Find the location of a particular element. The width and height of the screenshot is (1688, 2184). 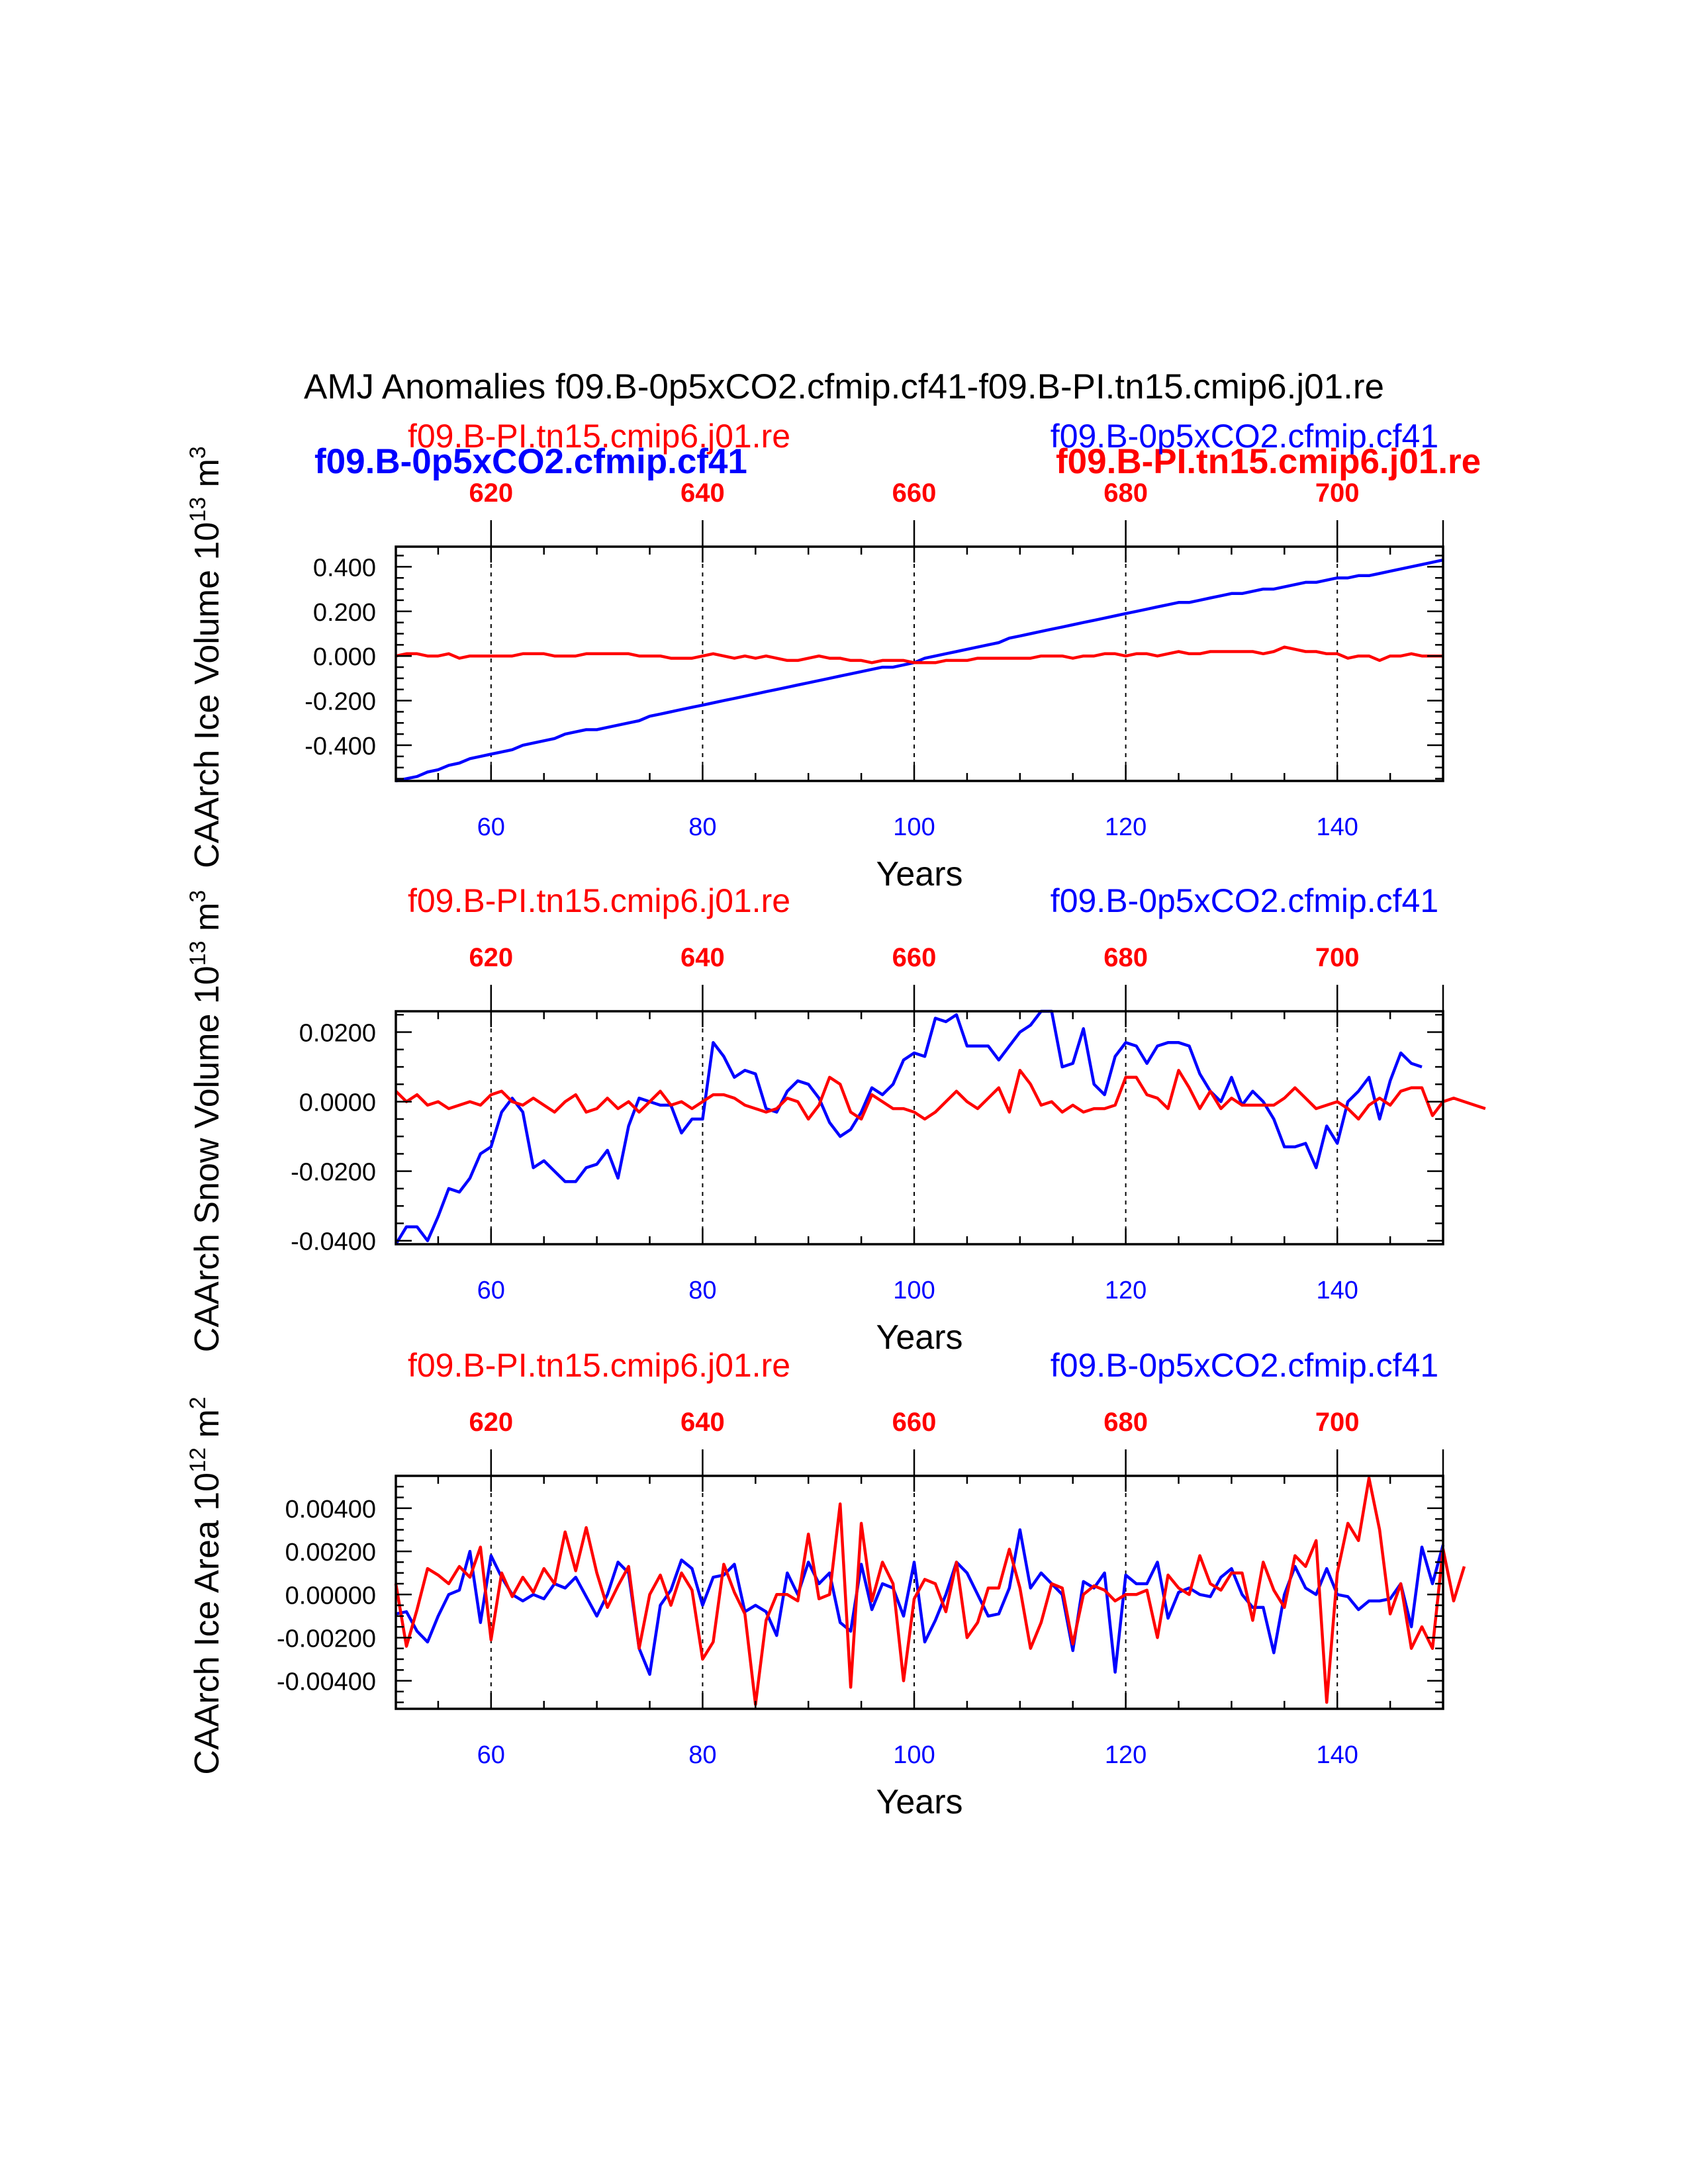

y-tick-label: -0.0200 is located at coordinates (333, 1173).